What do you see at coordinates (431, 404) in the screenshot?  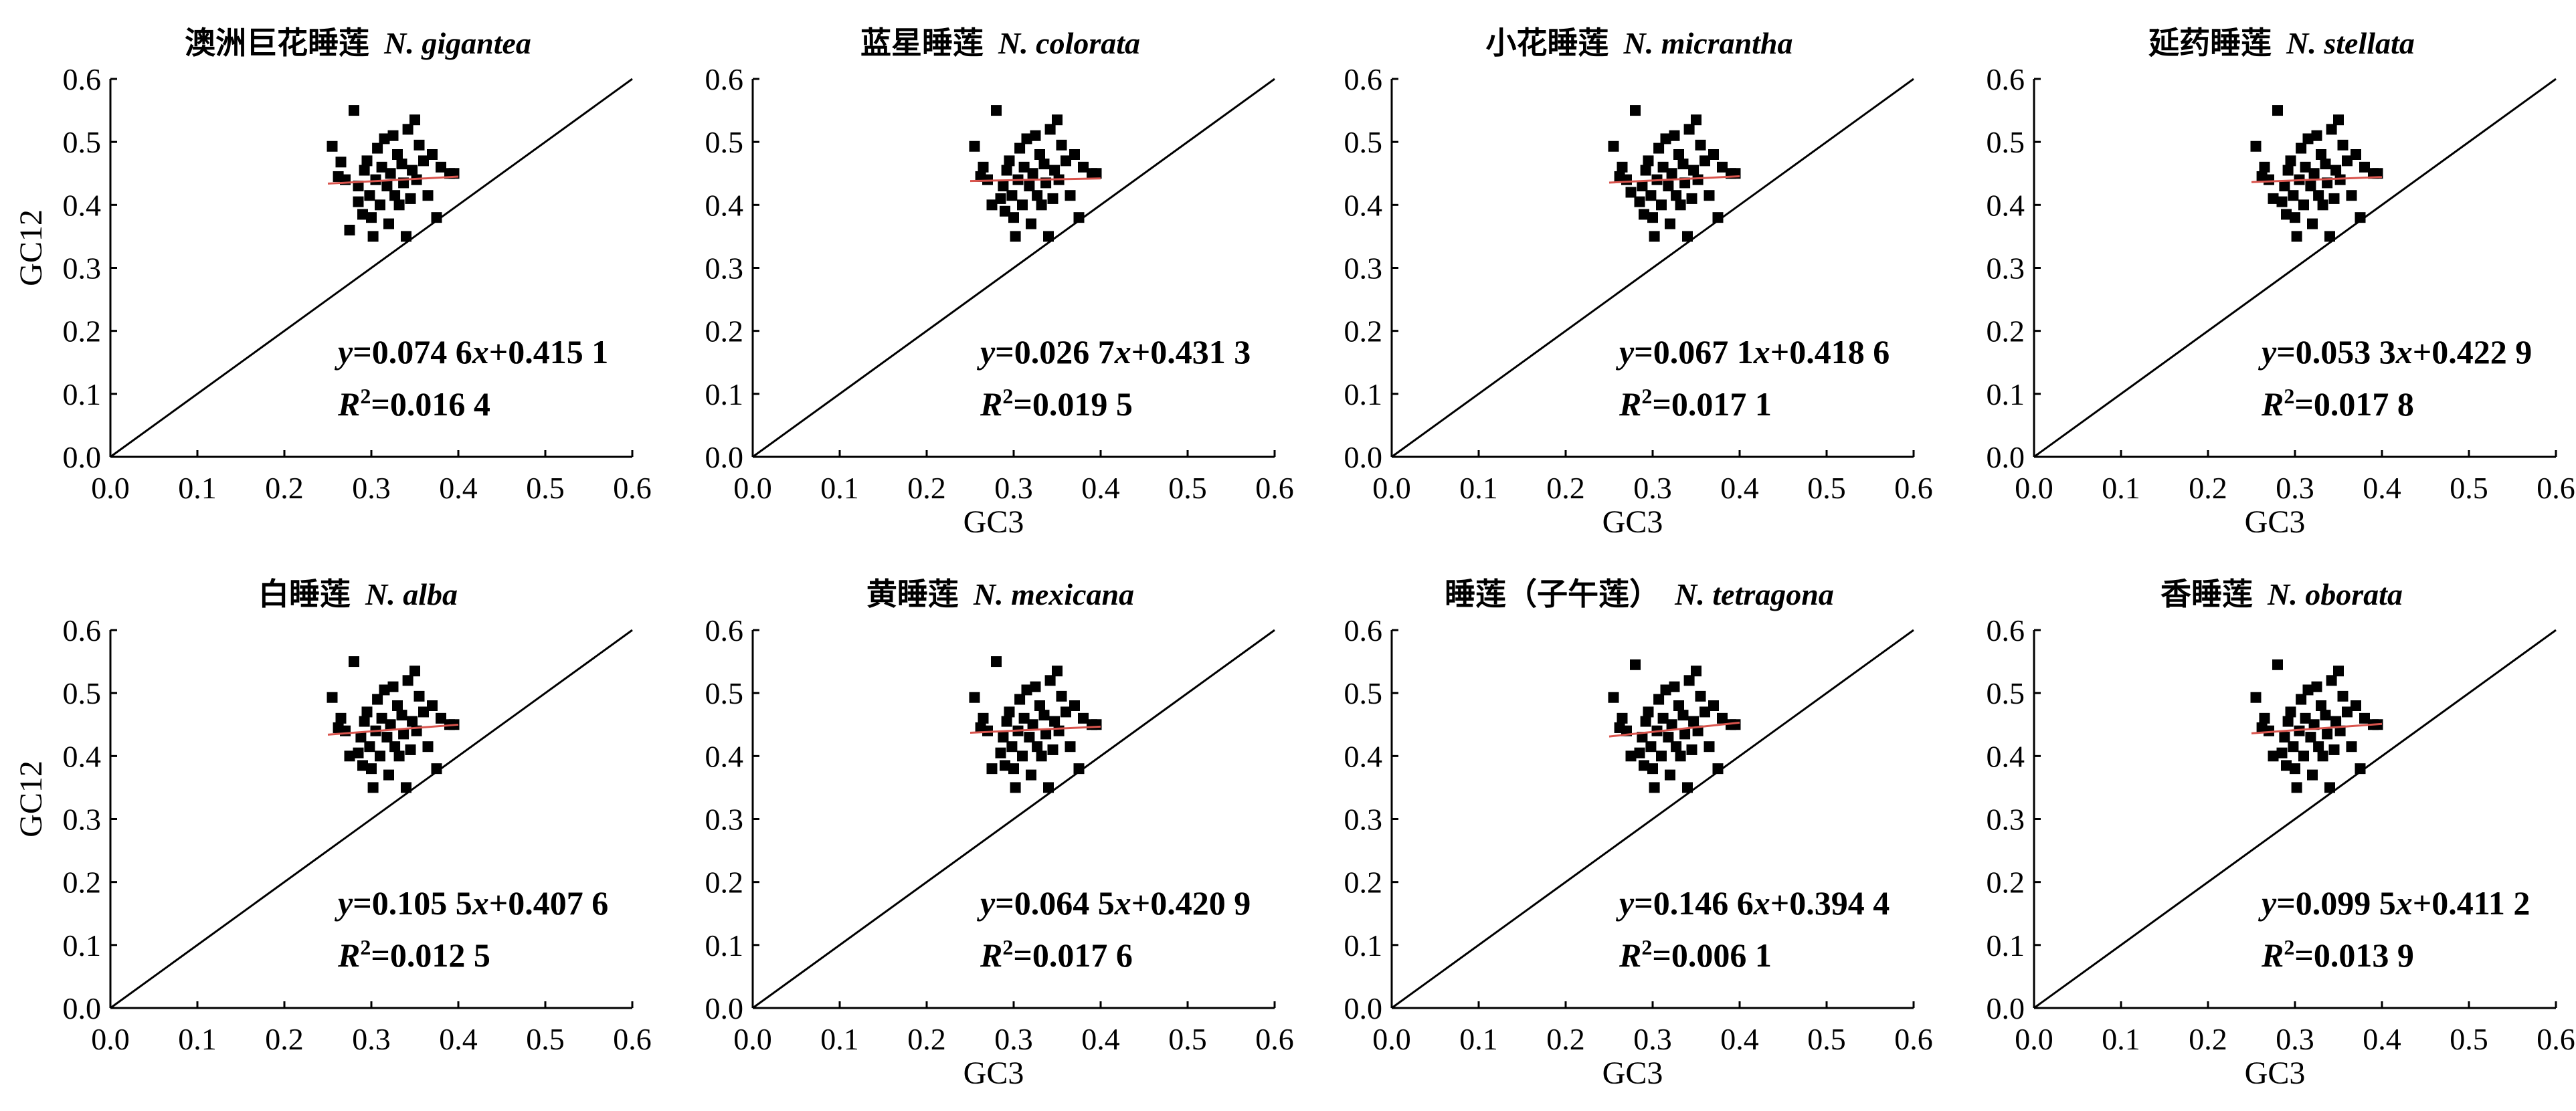 I see `r2-value: =0.016 4` at bounding box center [431, 404].